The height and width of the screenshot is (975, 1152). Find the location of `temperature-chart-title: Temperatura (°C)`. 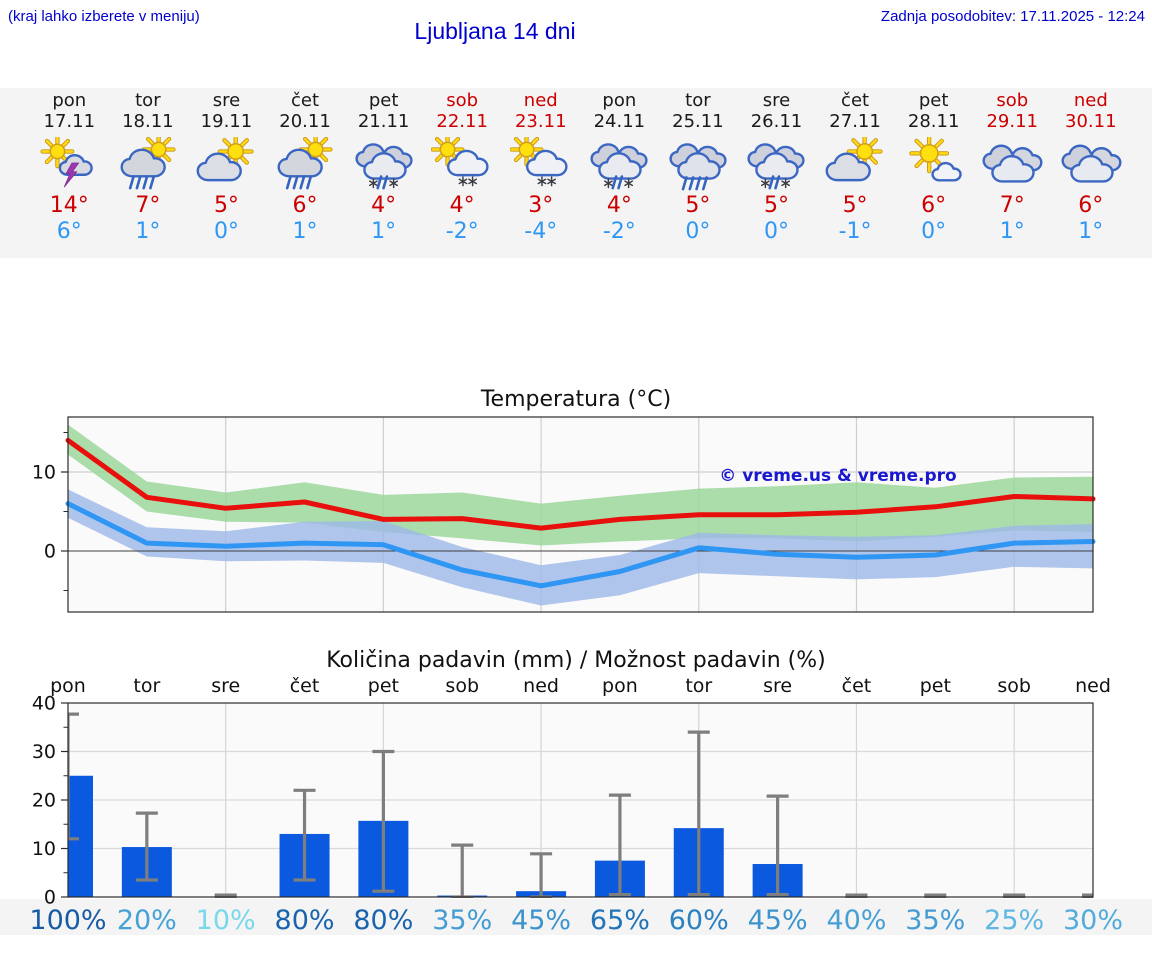

temperature-chart-title: Temperatura (°C) is located at coordinates (576, 399).